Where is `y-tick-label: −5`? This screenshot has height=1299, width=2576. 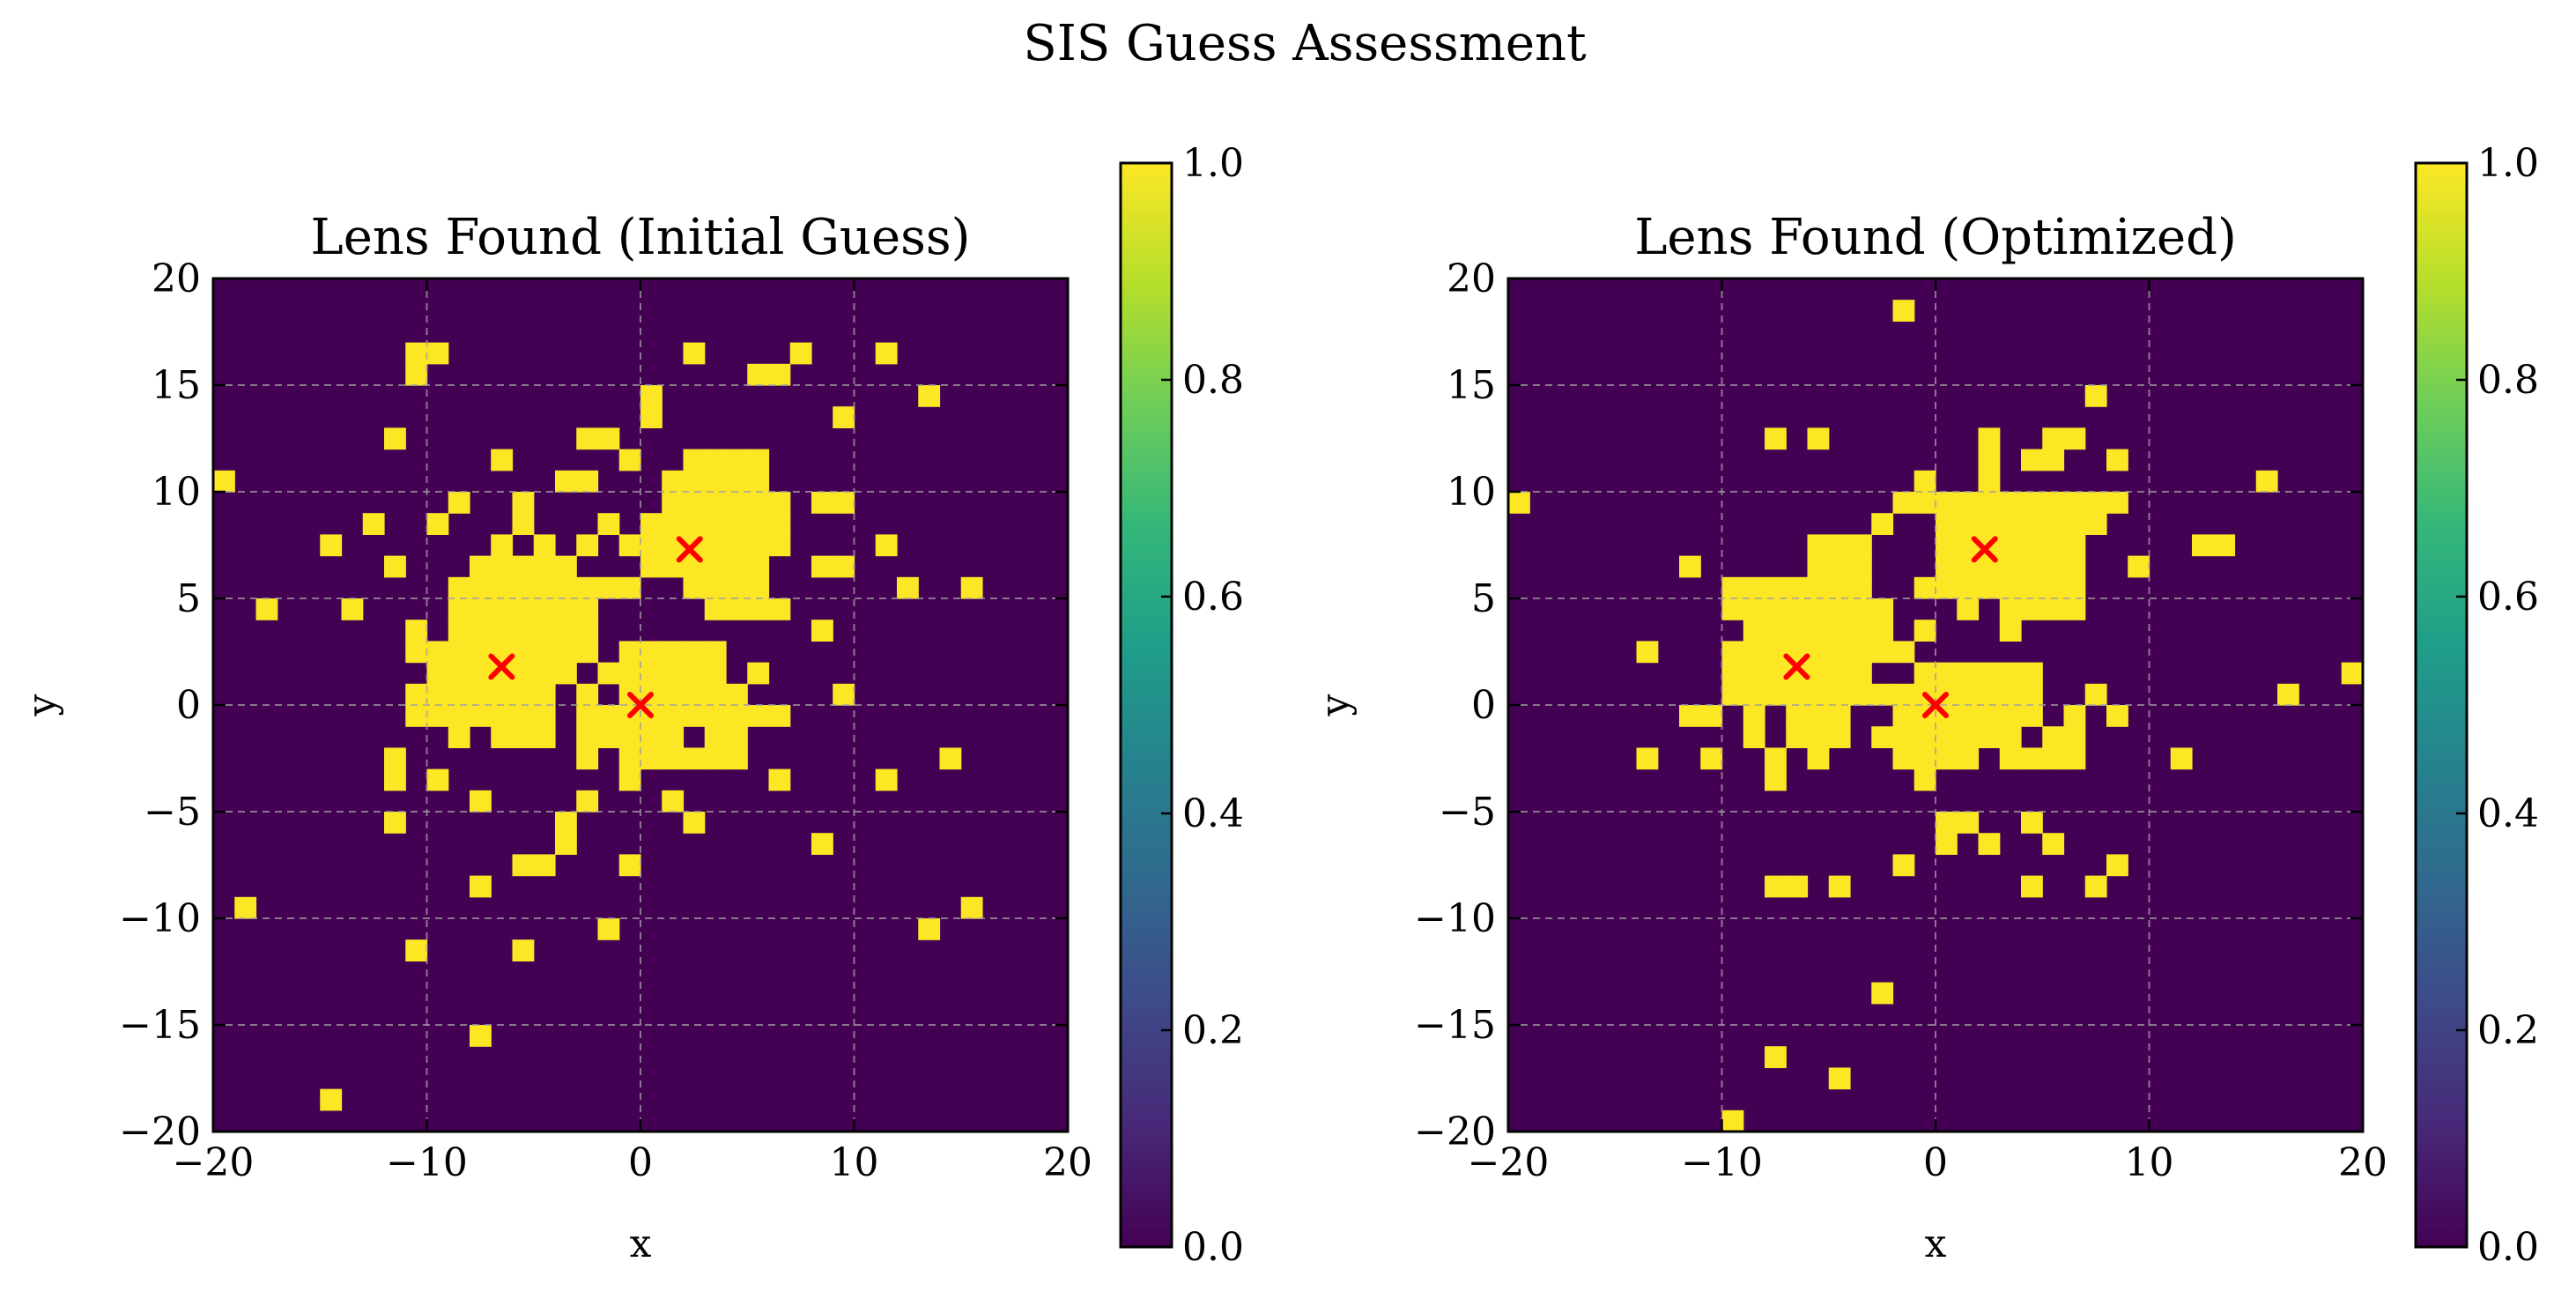 y-tick-label: −5 is located at coordinates (173, 813).